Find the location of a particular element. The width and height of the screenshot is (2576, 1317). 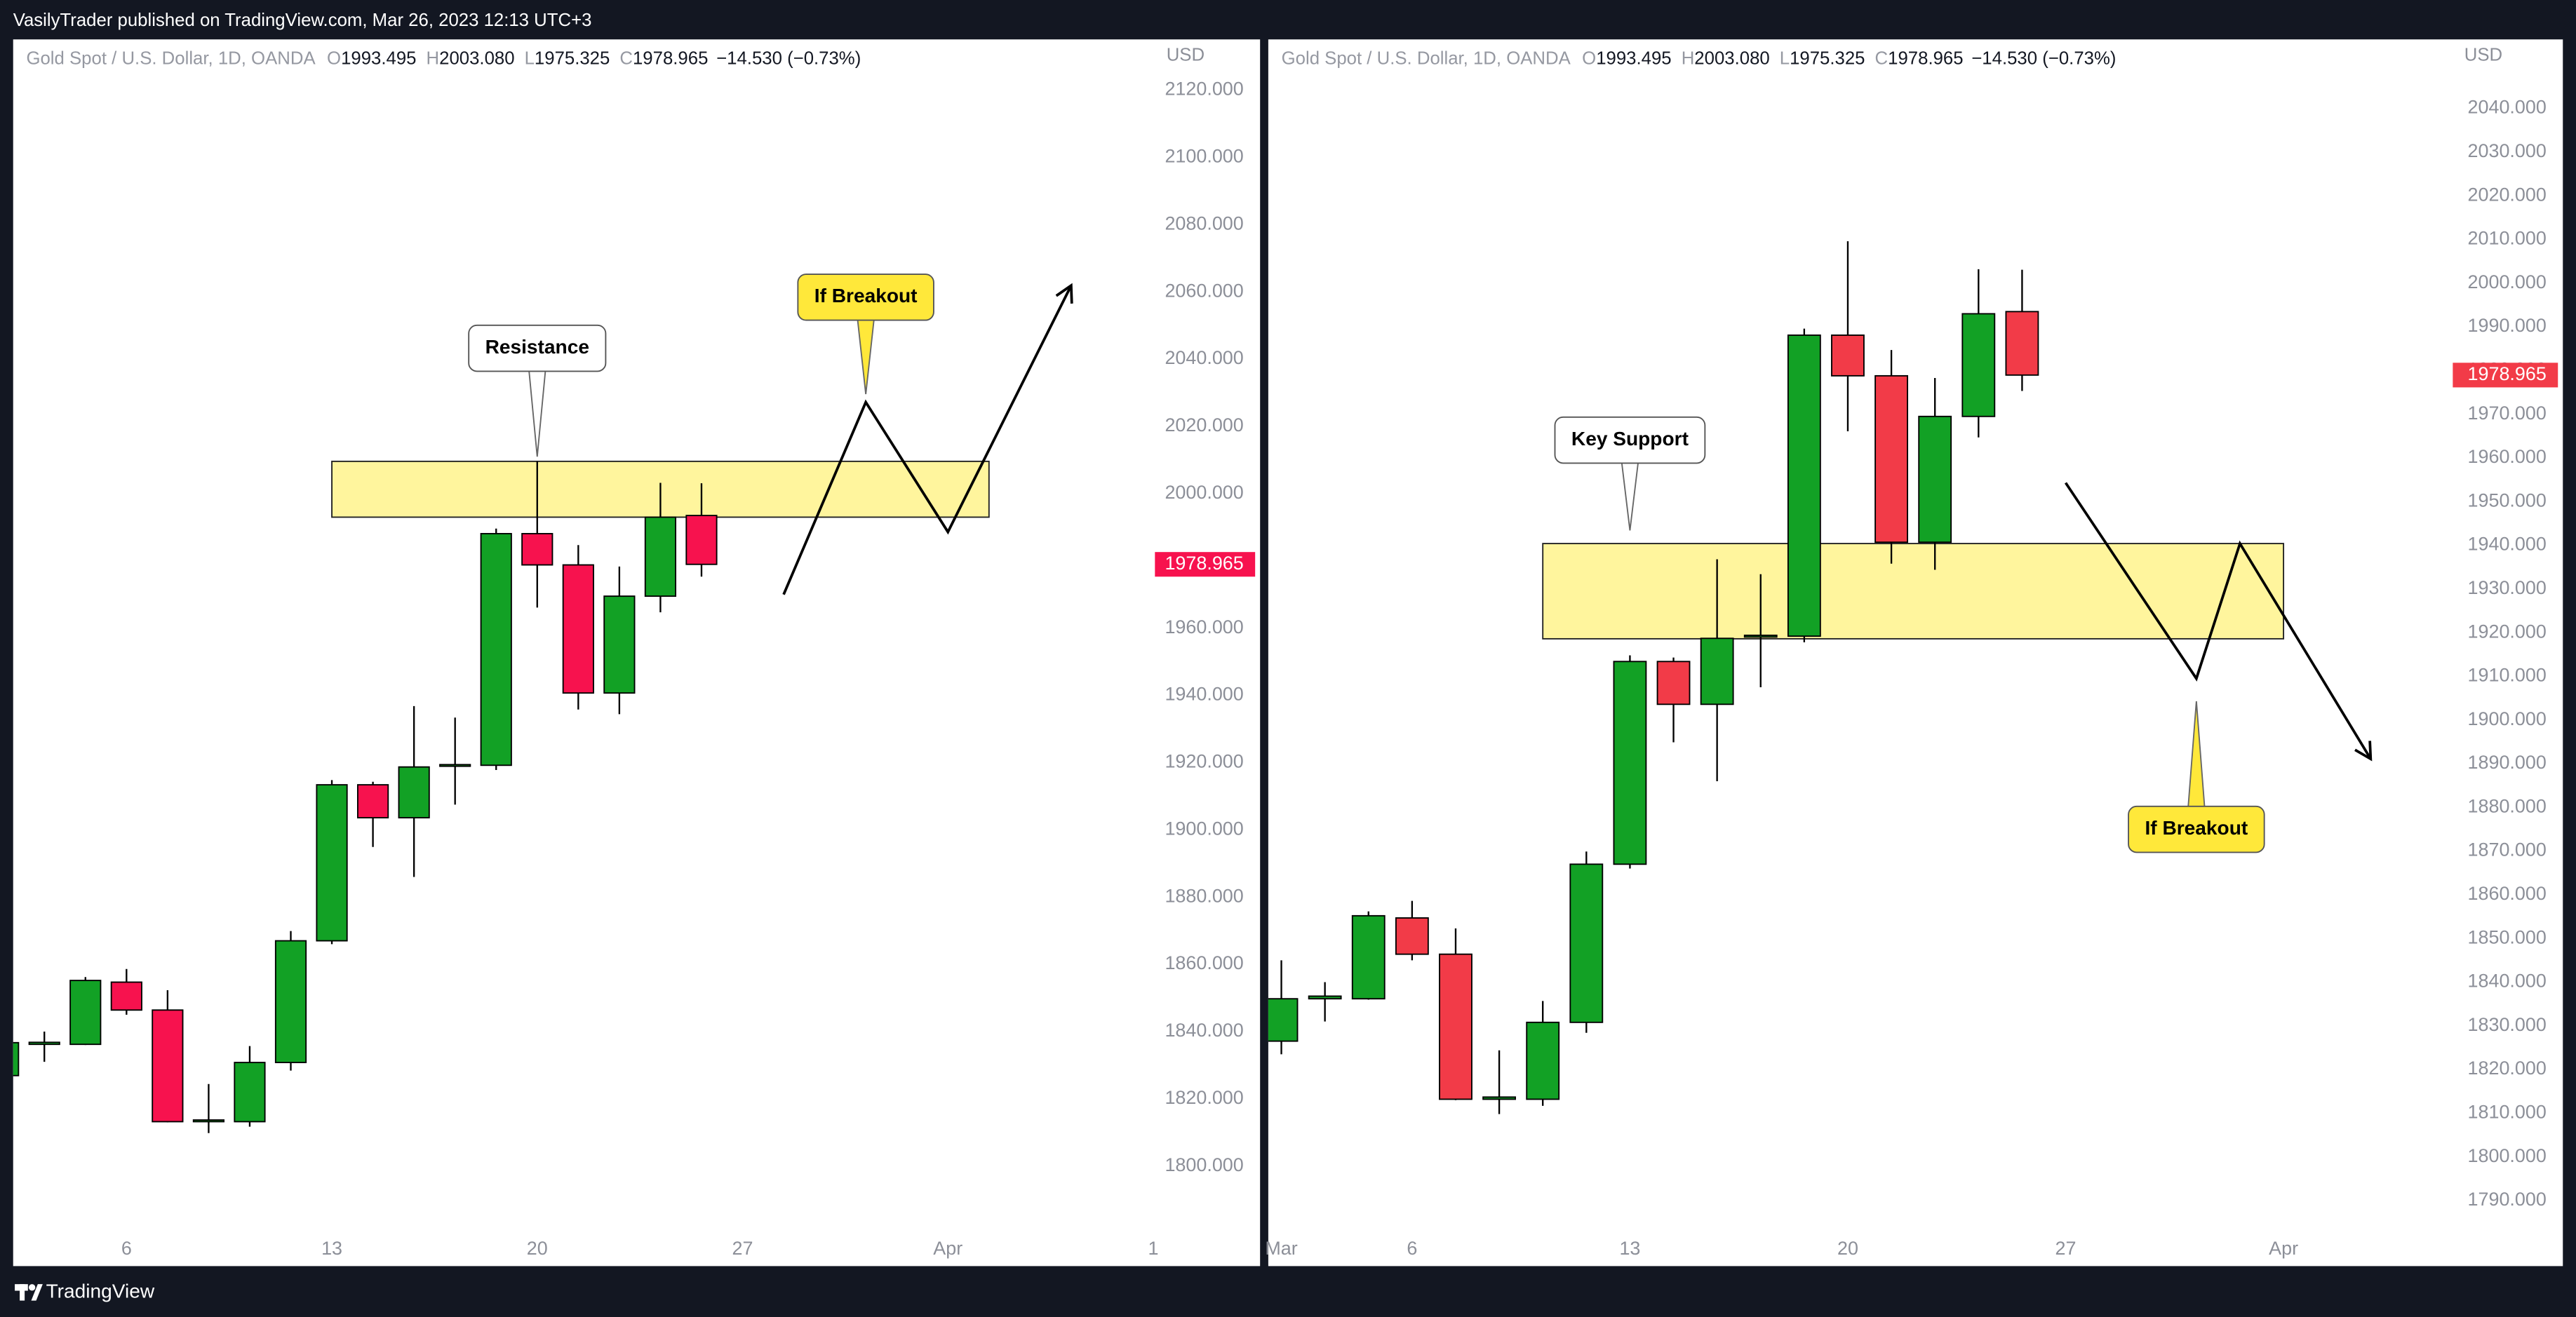

last-price-box is located at coordinates (2505, 375).